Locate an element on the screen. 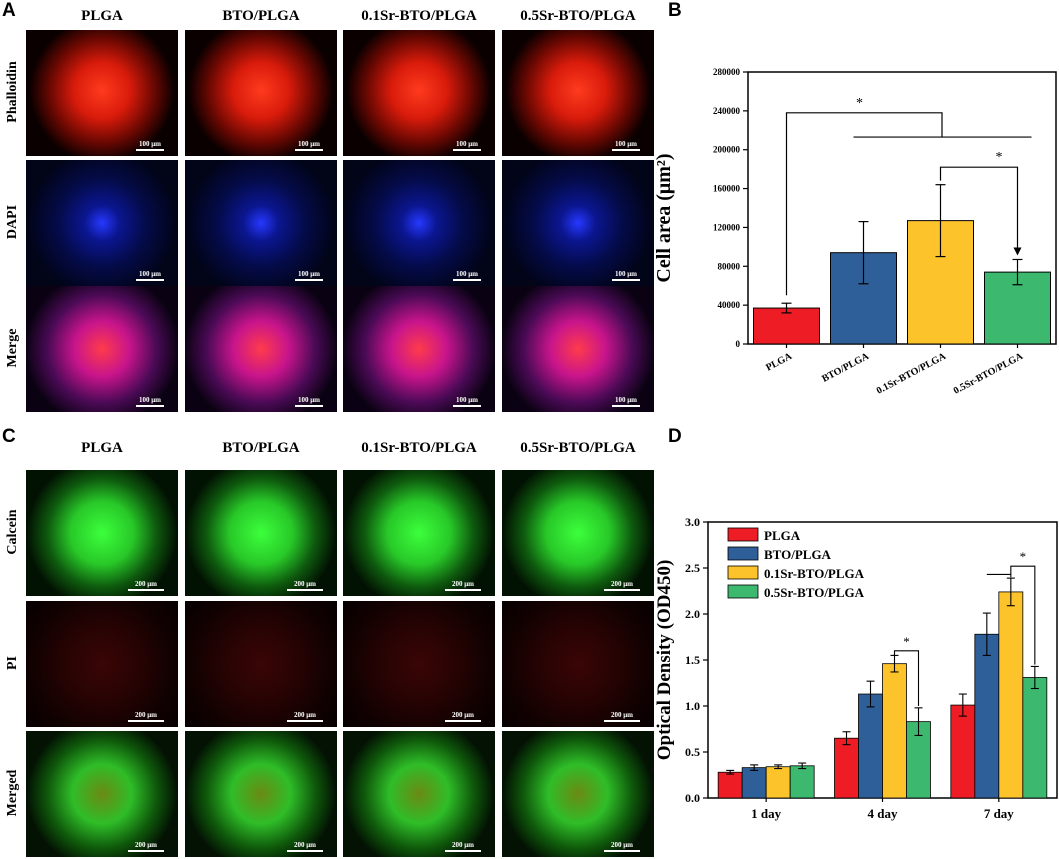  column-title: 0.5Sr-BTO/PLGA is located at coordinates (578, 16).